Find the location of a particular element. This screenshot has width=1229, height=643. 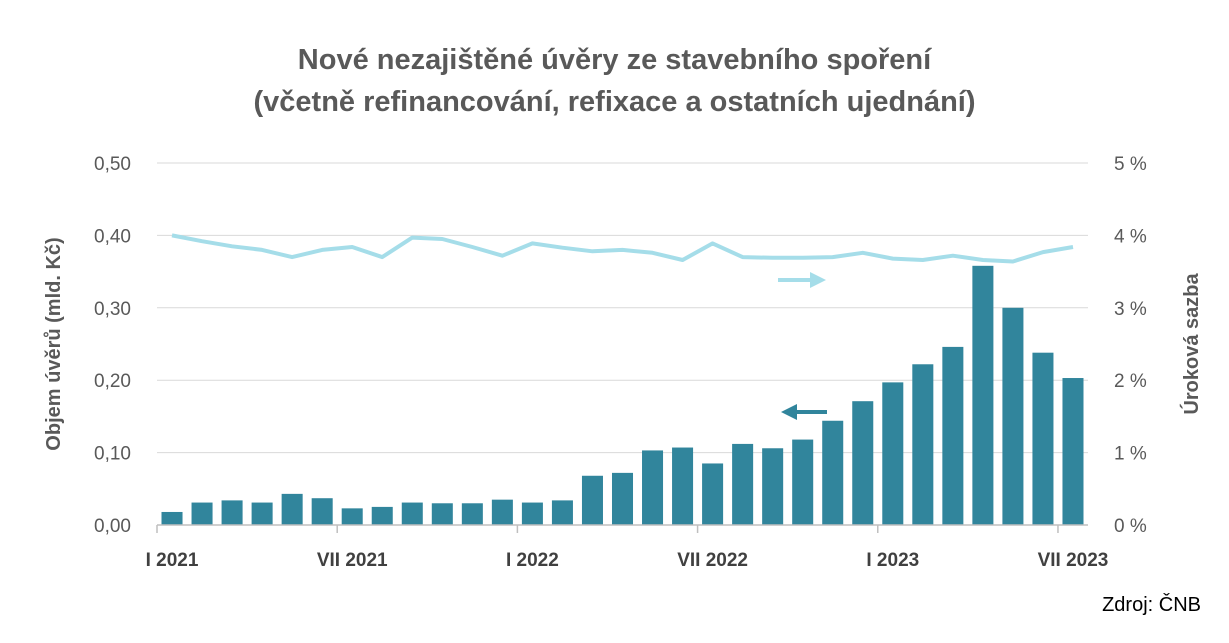

right-axis-arrow is located at coordinates (802, 280).